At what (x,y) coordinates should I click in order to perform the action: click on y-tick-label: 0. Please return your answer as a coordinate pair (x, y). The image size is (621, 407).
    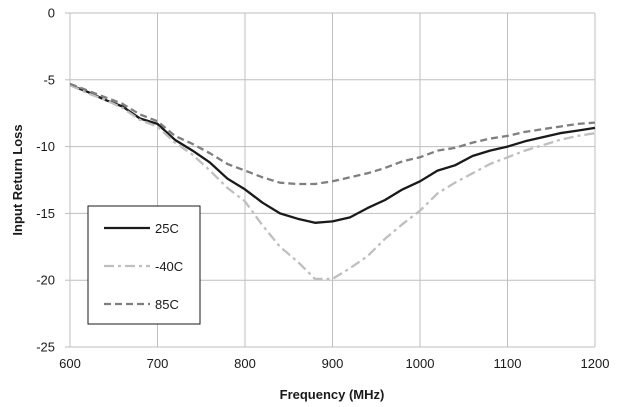
    Looking at the image, I should click on (51, 13).